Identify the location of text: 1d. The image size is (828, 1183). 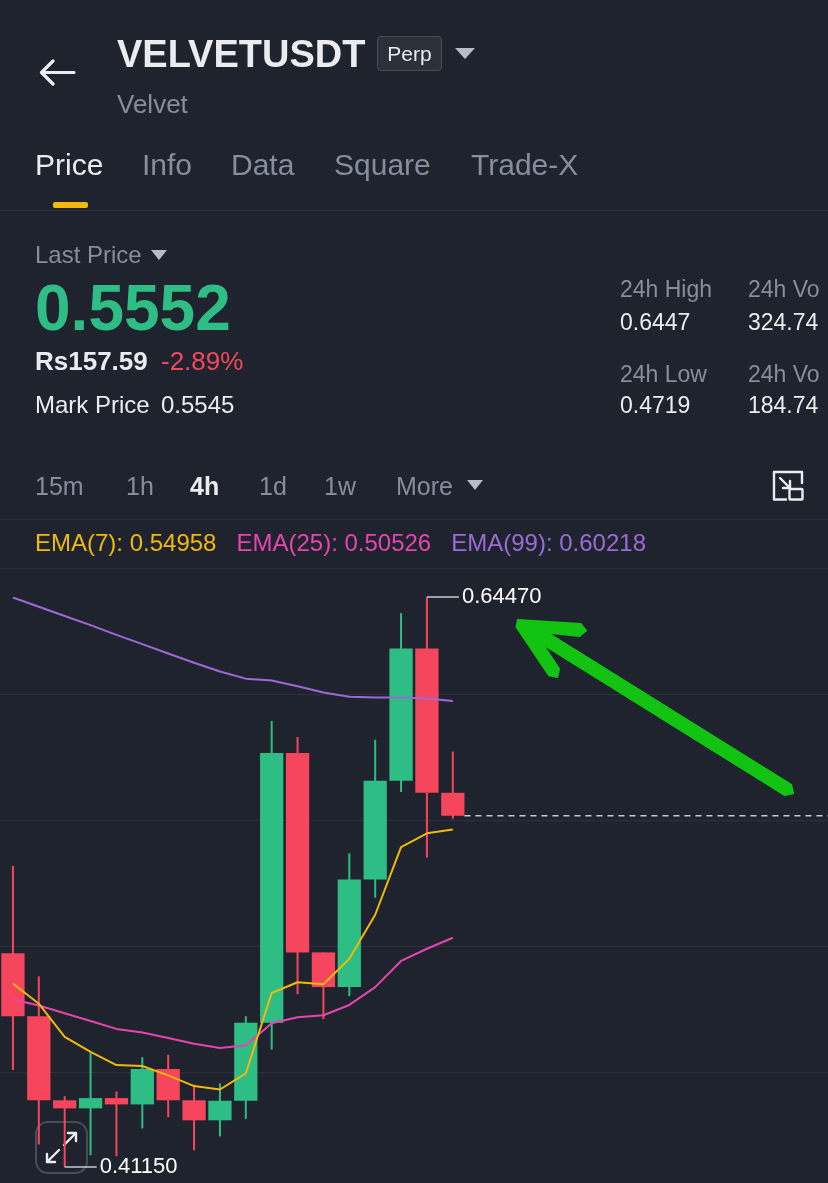
(273, 485).